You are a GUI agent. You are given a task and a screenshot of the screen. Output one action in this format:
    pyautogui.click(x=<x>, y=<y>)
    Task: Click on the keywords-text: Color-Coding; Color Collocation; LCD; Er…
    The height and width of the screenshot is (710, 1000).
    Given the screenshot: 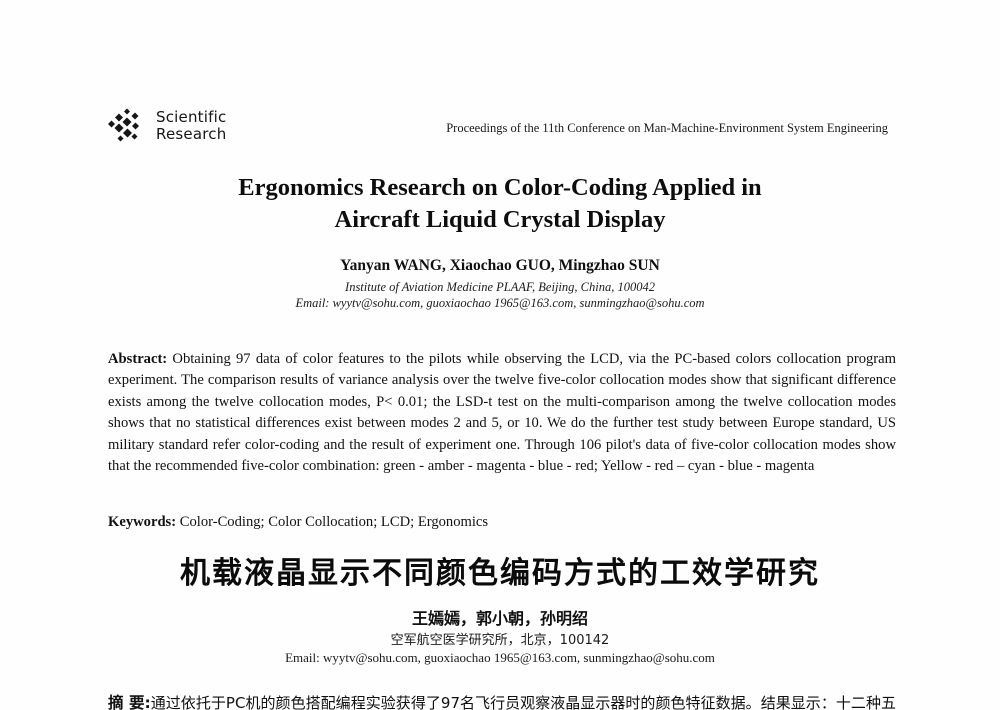 What is the action you would take?
    pyautogui.click(x=332, y=521)
    